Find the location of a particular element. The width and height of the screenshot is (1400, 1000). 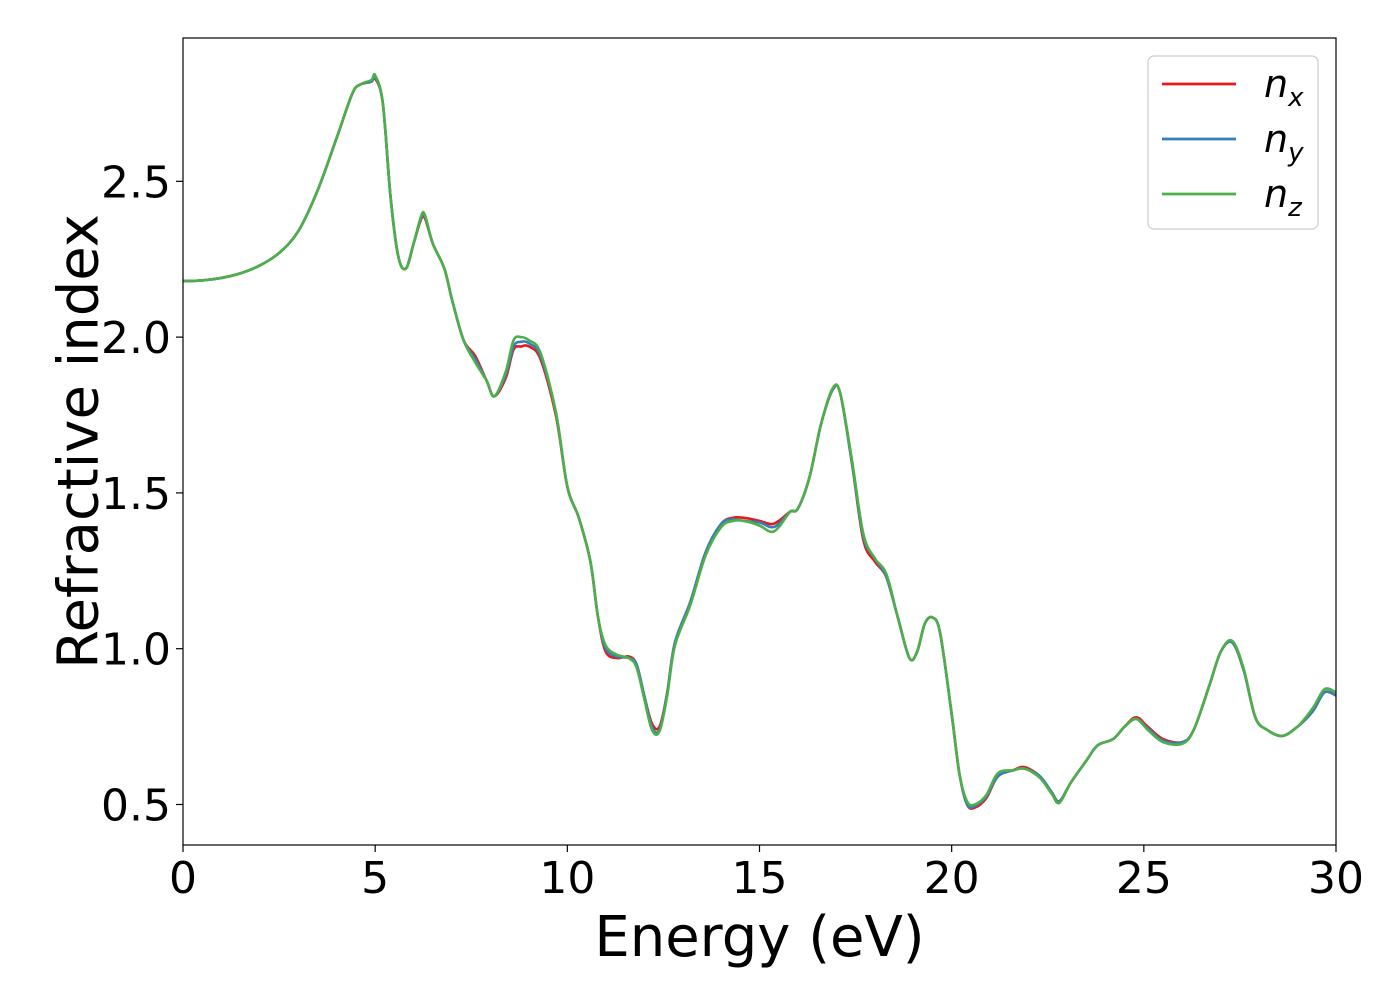

x-tick-label: 25 is located at coordinates (1144, 878).